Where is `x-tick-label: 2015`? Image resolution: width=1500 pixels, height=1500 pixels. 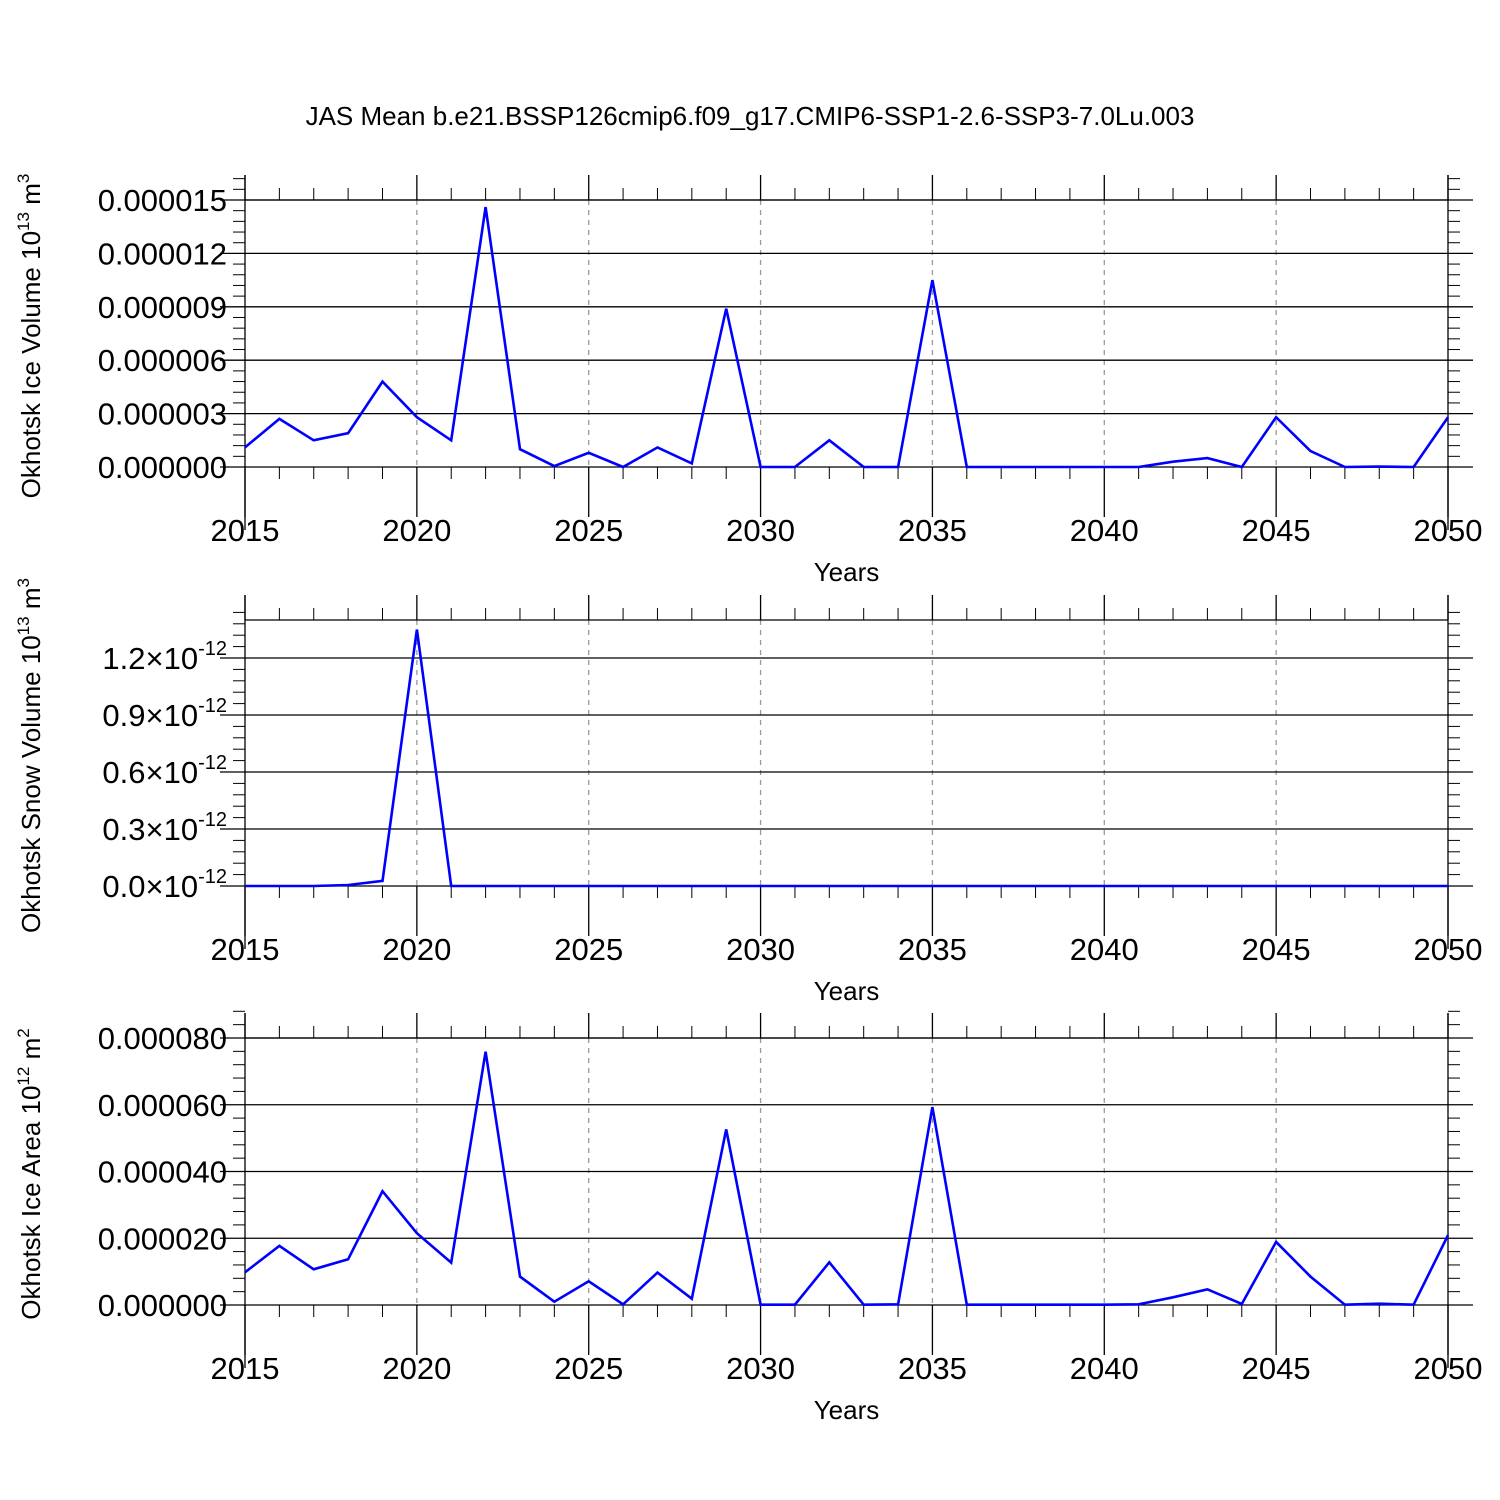
x-tick-label: 2015 is located at coordinates (245, 530).